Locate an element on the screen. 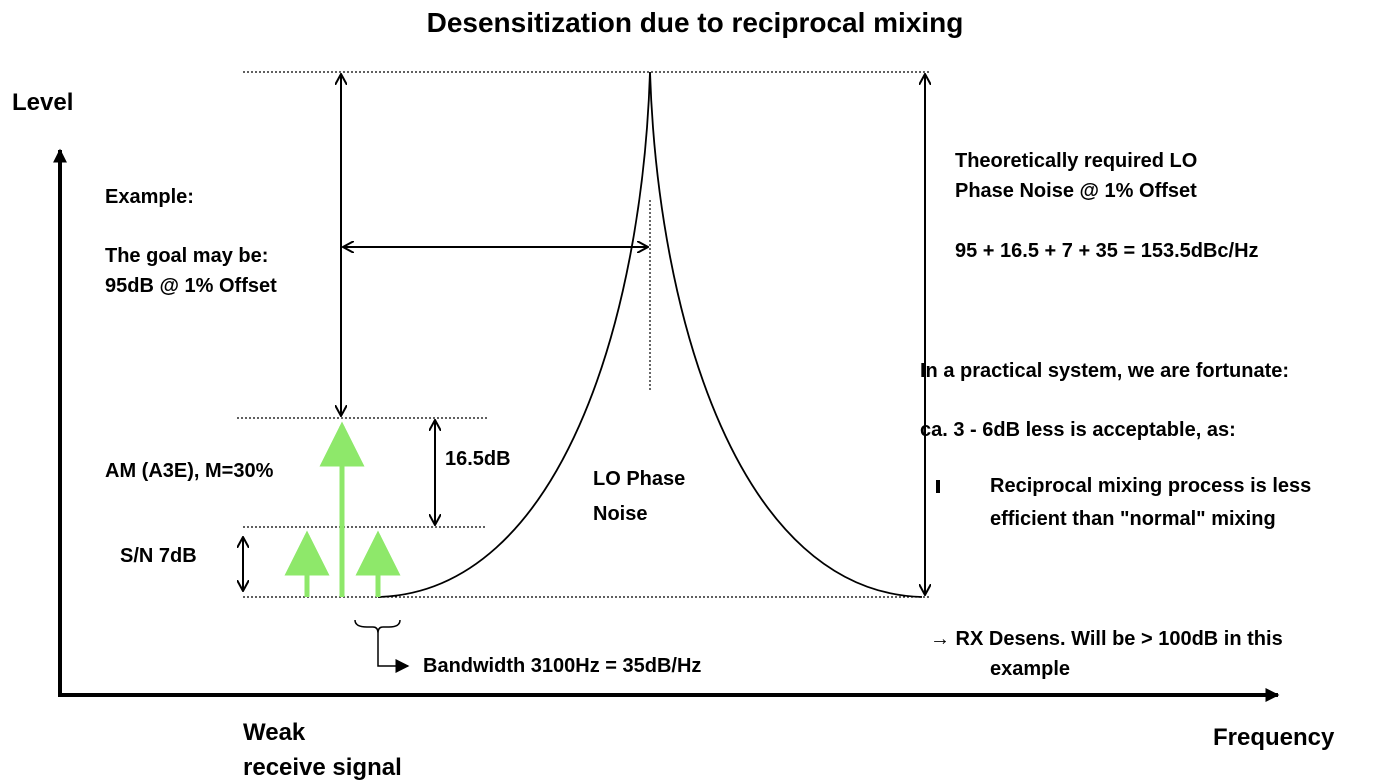  signal-label: Weak is located at coordinates (274, 732).